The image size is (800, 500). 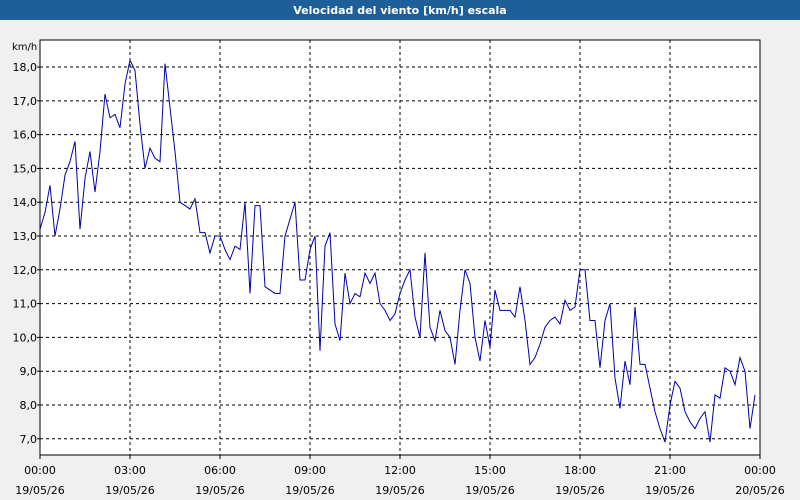 I want to click on x-tick-label: 12:00, so click(x=400, y=470).